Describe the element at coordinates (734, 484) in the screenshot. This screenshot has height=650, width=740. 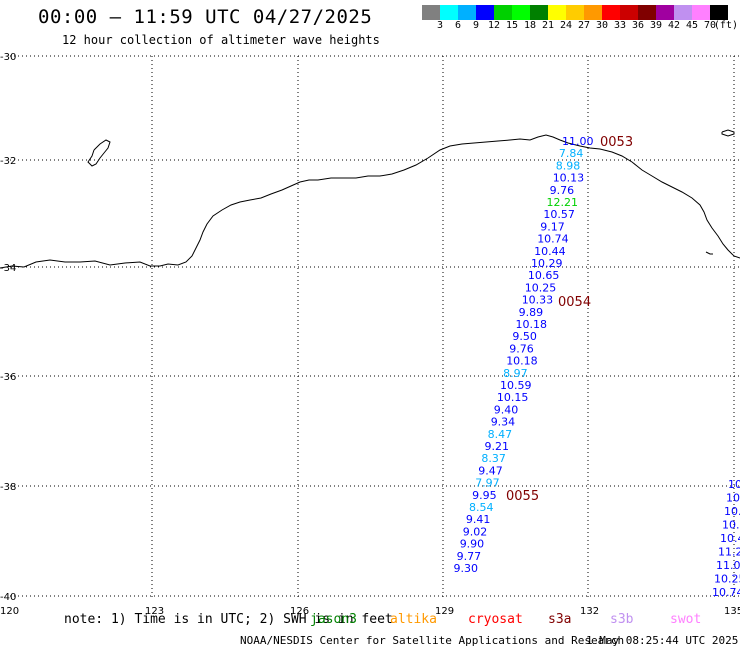
I see `wave-height-value: 10.` at that location.